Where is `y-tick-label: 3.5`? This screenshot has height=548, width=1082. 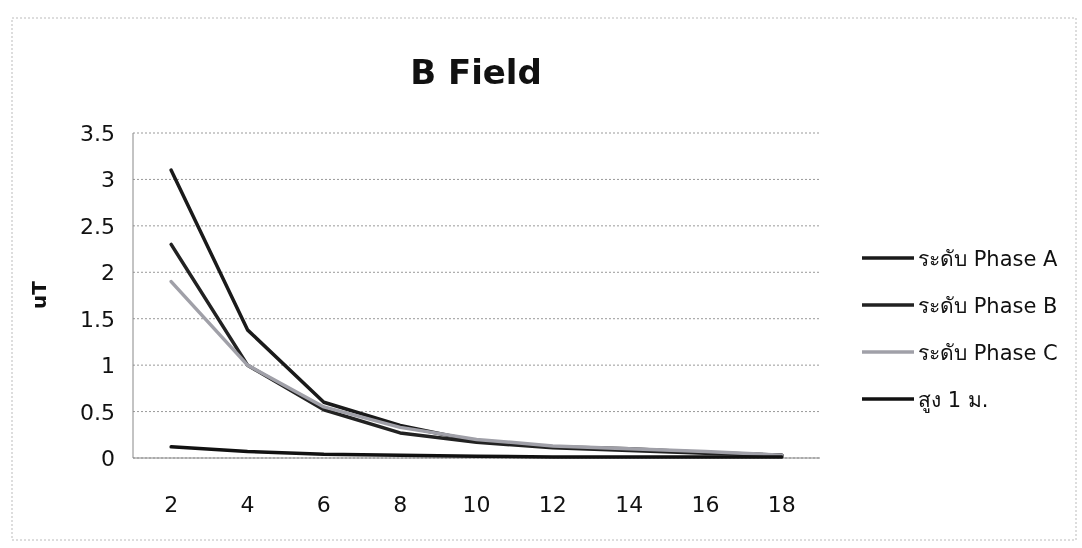 y-tick-label: 3.5 is located at coordinates (97, 133).